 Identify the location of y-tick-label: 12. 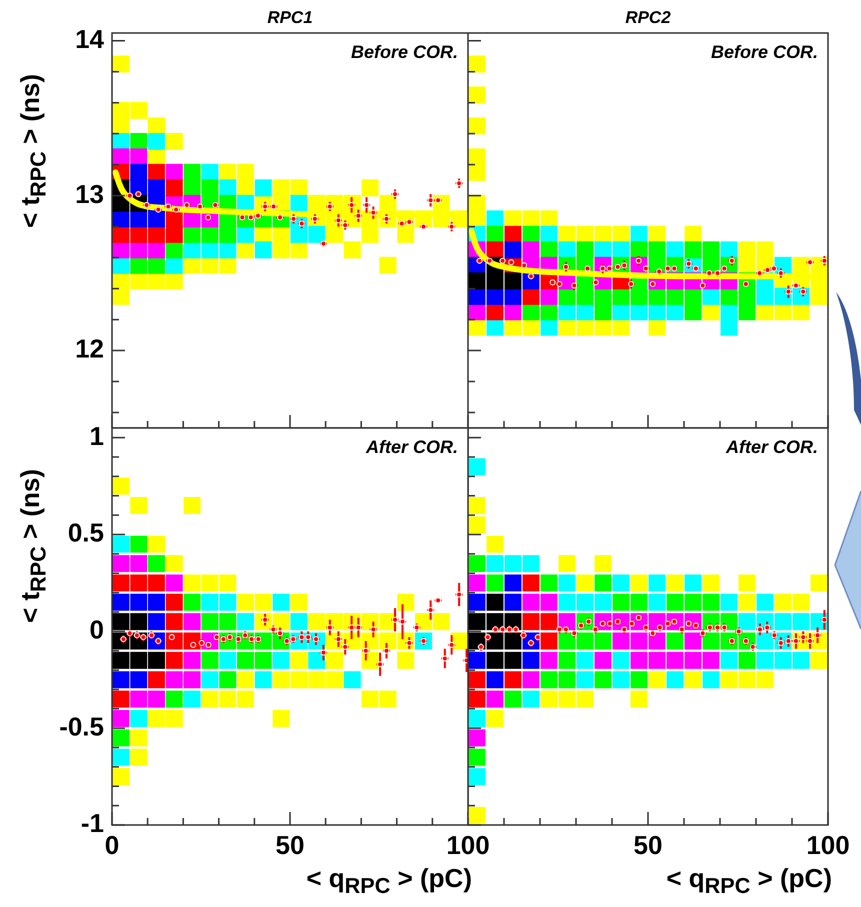
(89, 349).